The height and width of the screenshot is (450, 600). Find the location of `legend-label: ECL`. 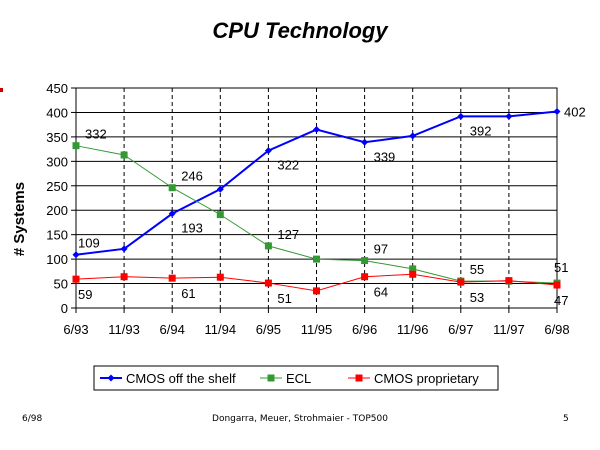

legend-label: ECL is located at coordinates (298, 378).